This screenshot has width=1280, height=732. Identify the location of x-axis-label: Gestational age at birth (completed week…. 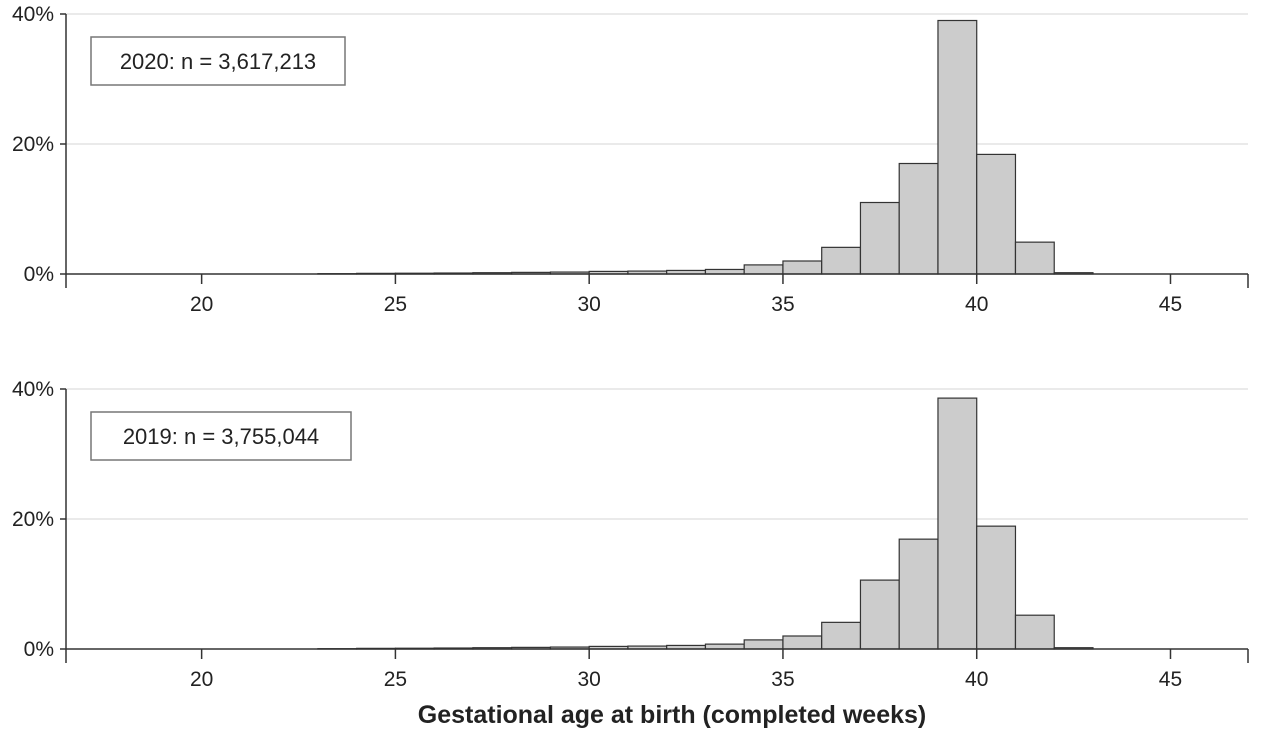
(672, 715).